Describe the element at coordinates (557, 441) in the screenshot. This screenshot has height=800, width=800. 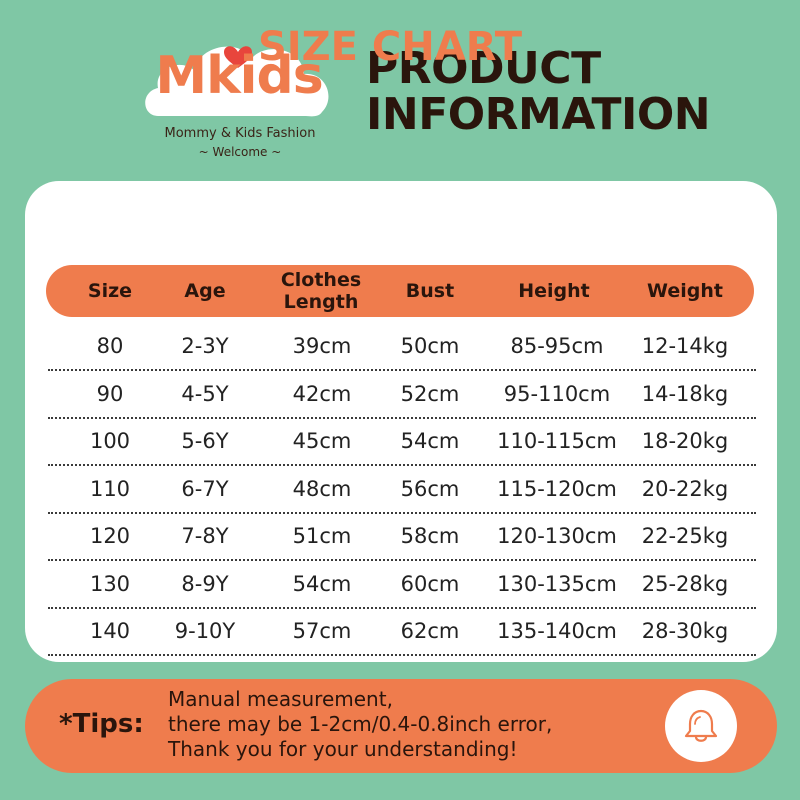
I see `cell-height: 110-115cm` at that location.